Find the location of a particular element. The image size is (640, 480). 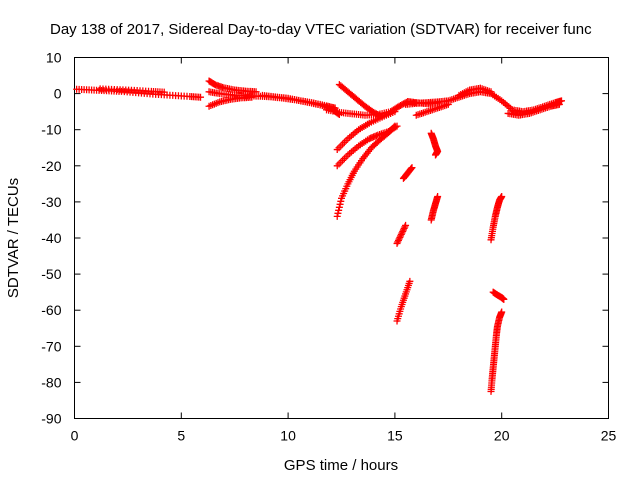

x-tick-label: 5 is located at coordinates (181, 436).